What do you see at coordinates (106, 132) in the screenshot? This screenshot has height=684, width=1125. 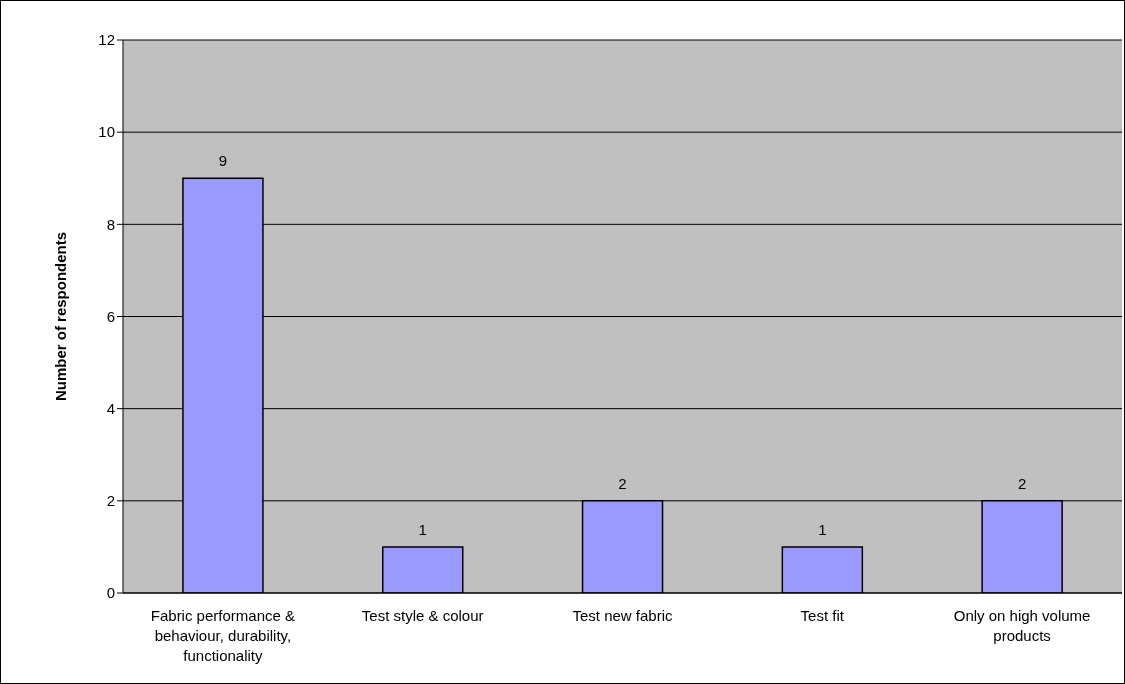 I see `y-tick-label: 10` at bounding box center [106, 132].